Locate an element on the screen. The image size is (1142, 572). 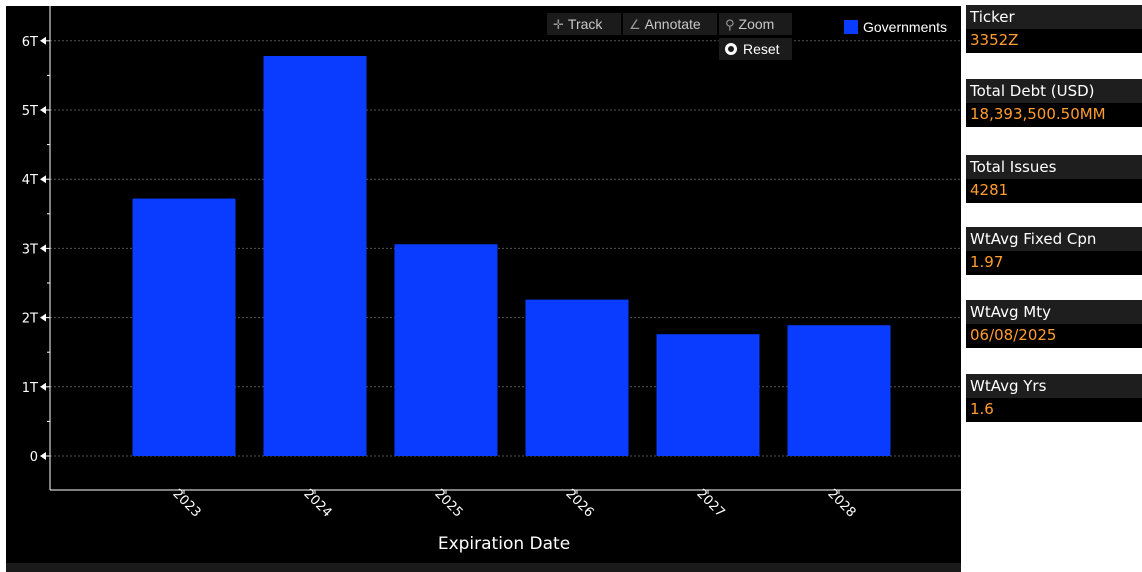
annotate-button: ∠ Annotate is located at coordinates (670, 24).